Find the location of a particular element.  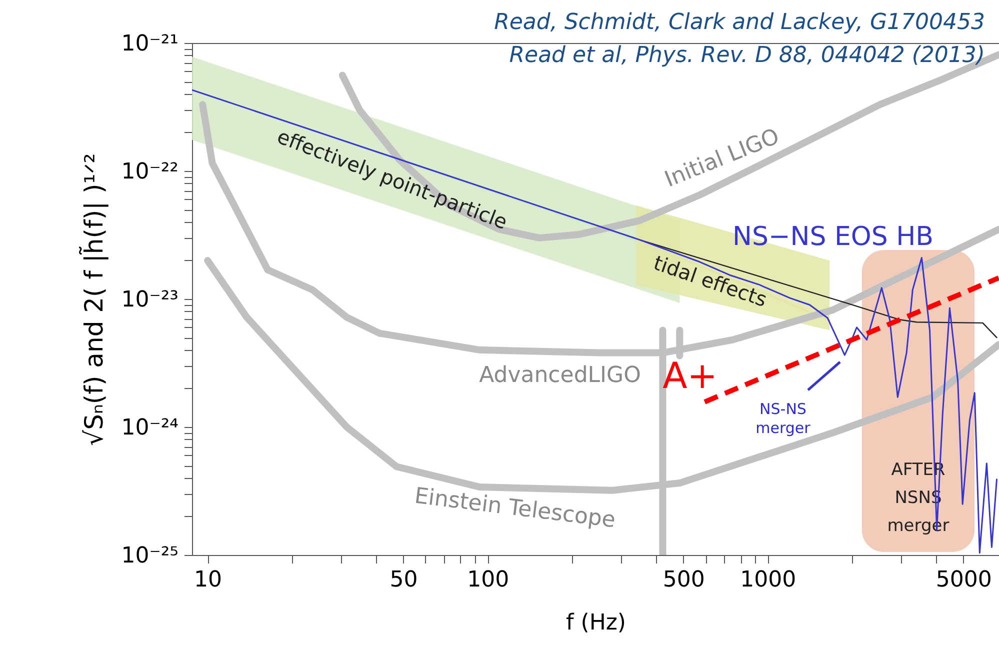

annotation: NS-NS merger is located at coordinates (784, 418).